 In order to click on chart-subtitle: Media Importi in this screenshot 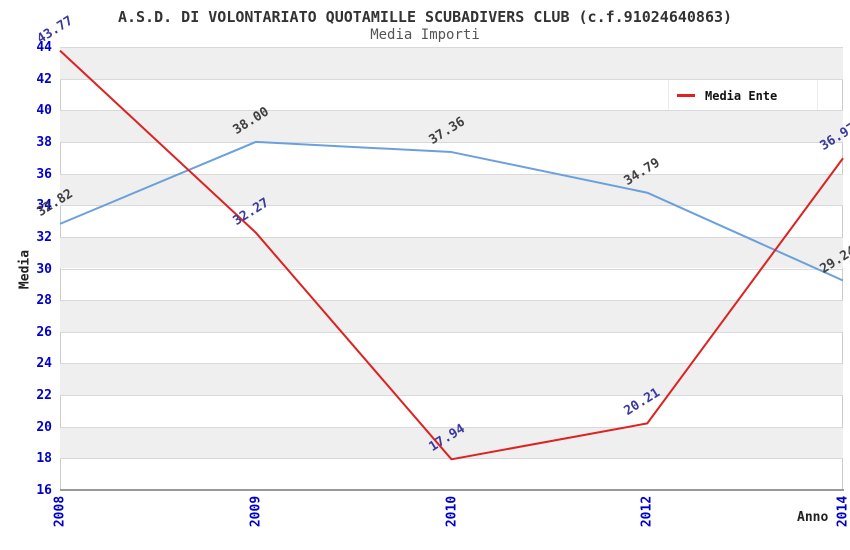, I will do `click(425, 35)`.